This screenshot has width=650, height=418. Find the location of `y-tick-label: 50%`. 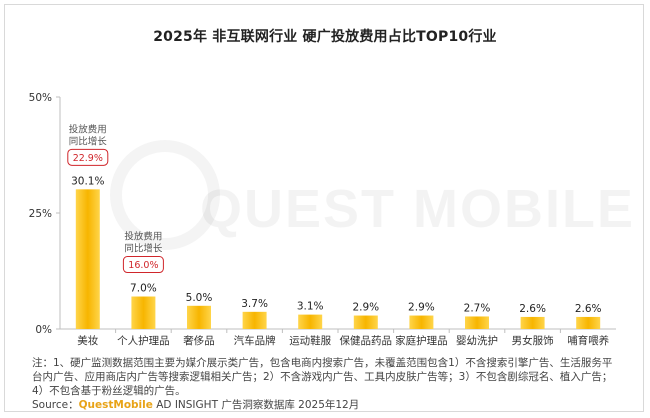

y-tick-label: 50% is located at coordinates (40, 98).